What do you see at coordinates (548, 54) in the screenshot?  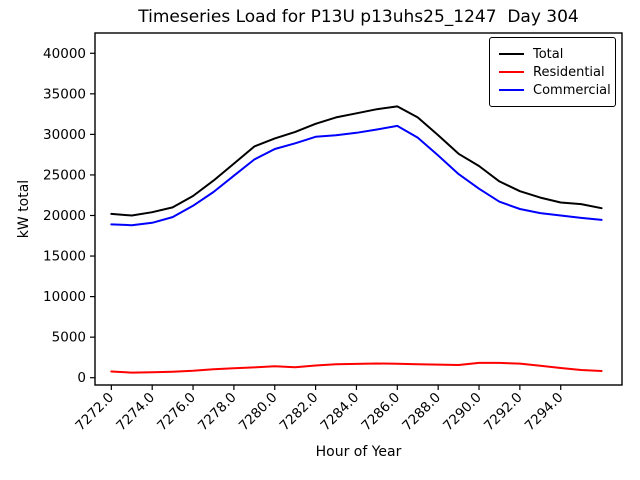 I see `legend-label: Total` at bounding box center [548, 54].